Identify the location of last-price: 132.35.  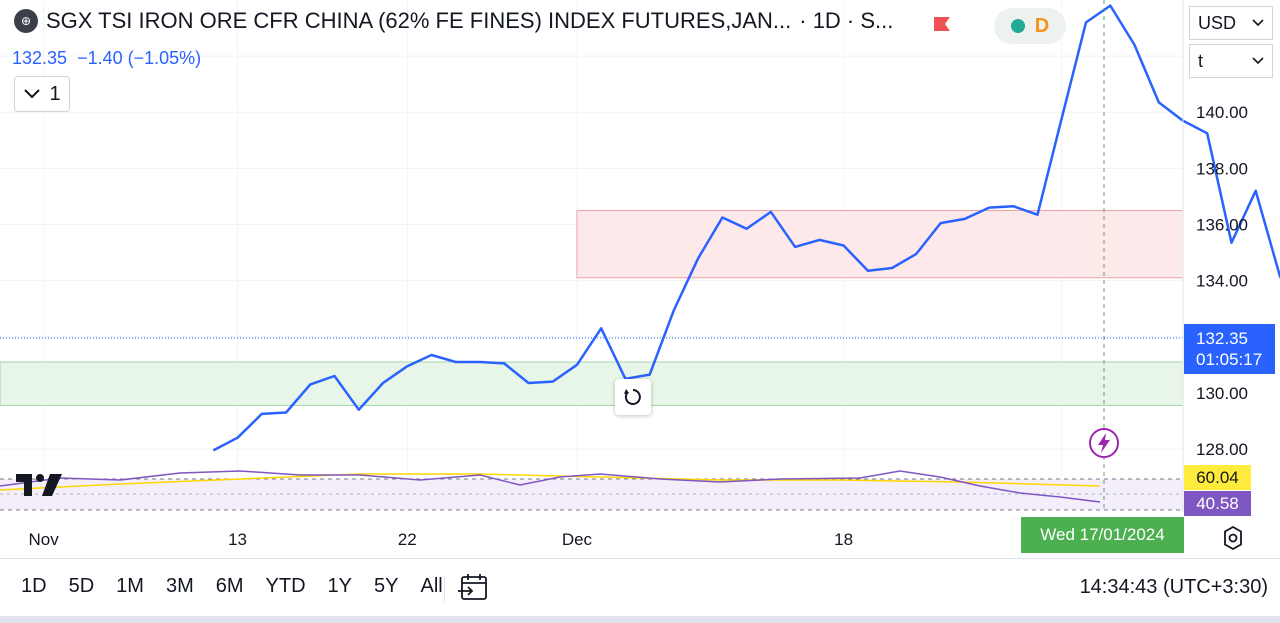
(40, 58).